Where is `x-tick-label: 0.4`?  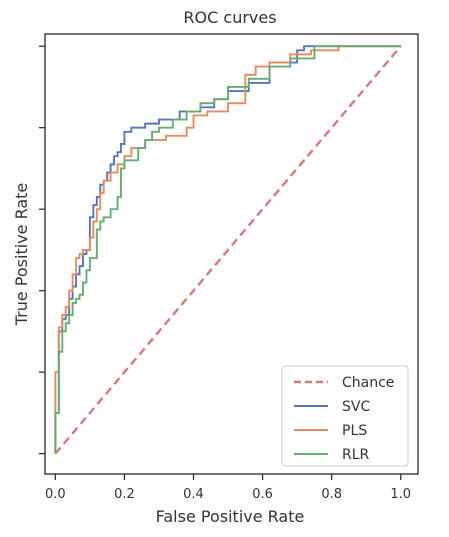
x-tick-label: 0.4 is located at coordinates (193, 494).